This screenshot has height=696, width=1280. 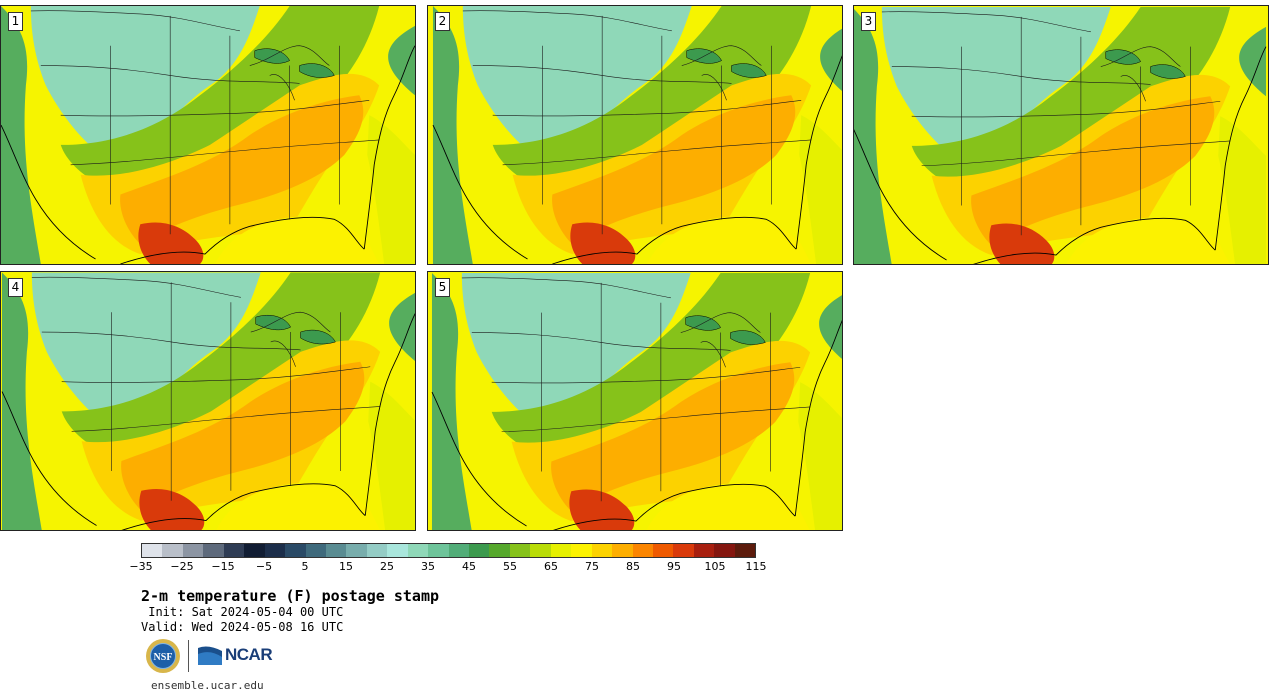 I want to click on colorbar-tick-label: 45, so click(x=469, y=566).